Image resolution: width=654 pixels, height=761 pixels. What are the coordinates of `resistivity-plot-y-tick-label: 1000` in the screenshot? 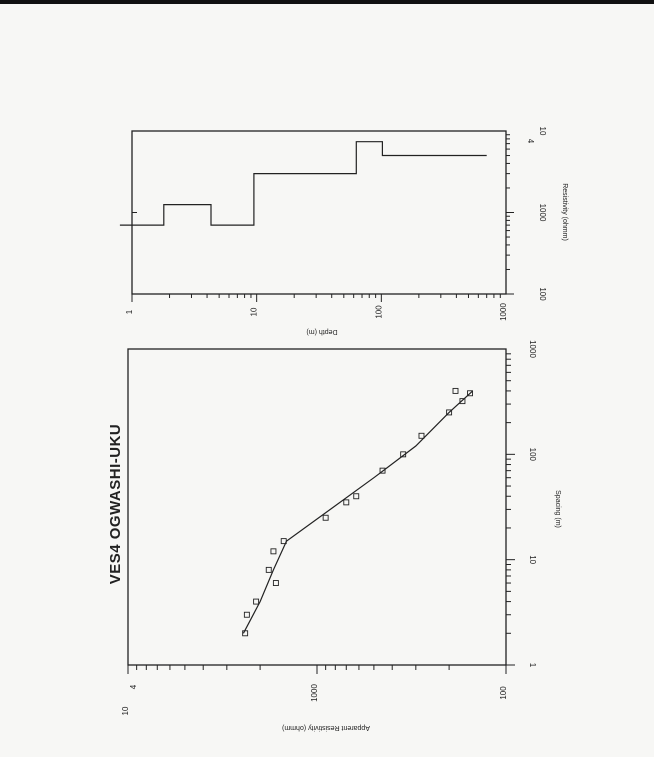 It's located at (314, 693).